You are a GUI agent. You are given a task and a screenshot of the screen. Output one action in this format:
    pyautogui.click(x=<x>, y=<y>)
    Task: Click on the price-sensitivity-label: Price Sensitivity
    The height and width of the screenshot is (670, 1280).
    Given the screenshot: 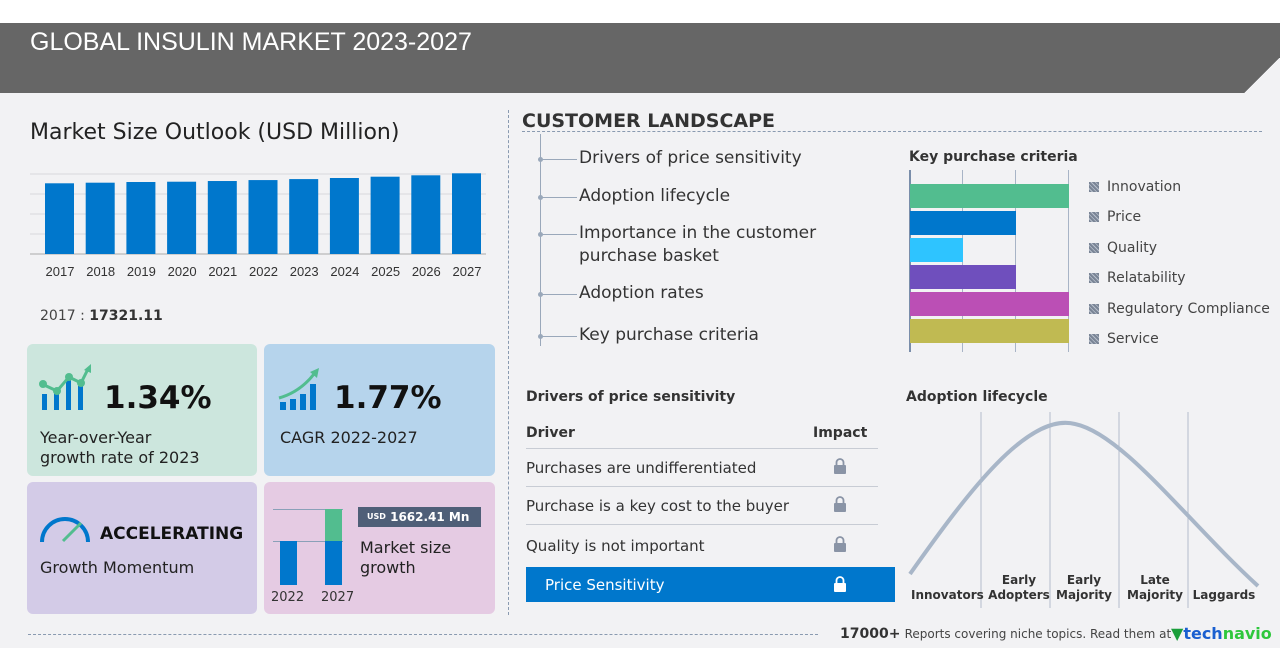 What is the action you would take?
    pyautogui.click(x=605, y=585)
    